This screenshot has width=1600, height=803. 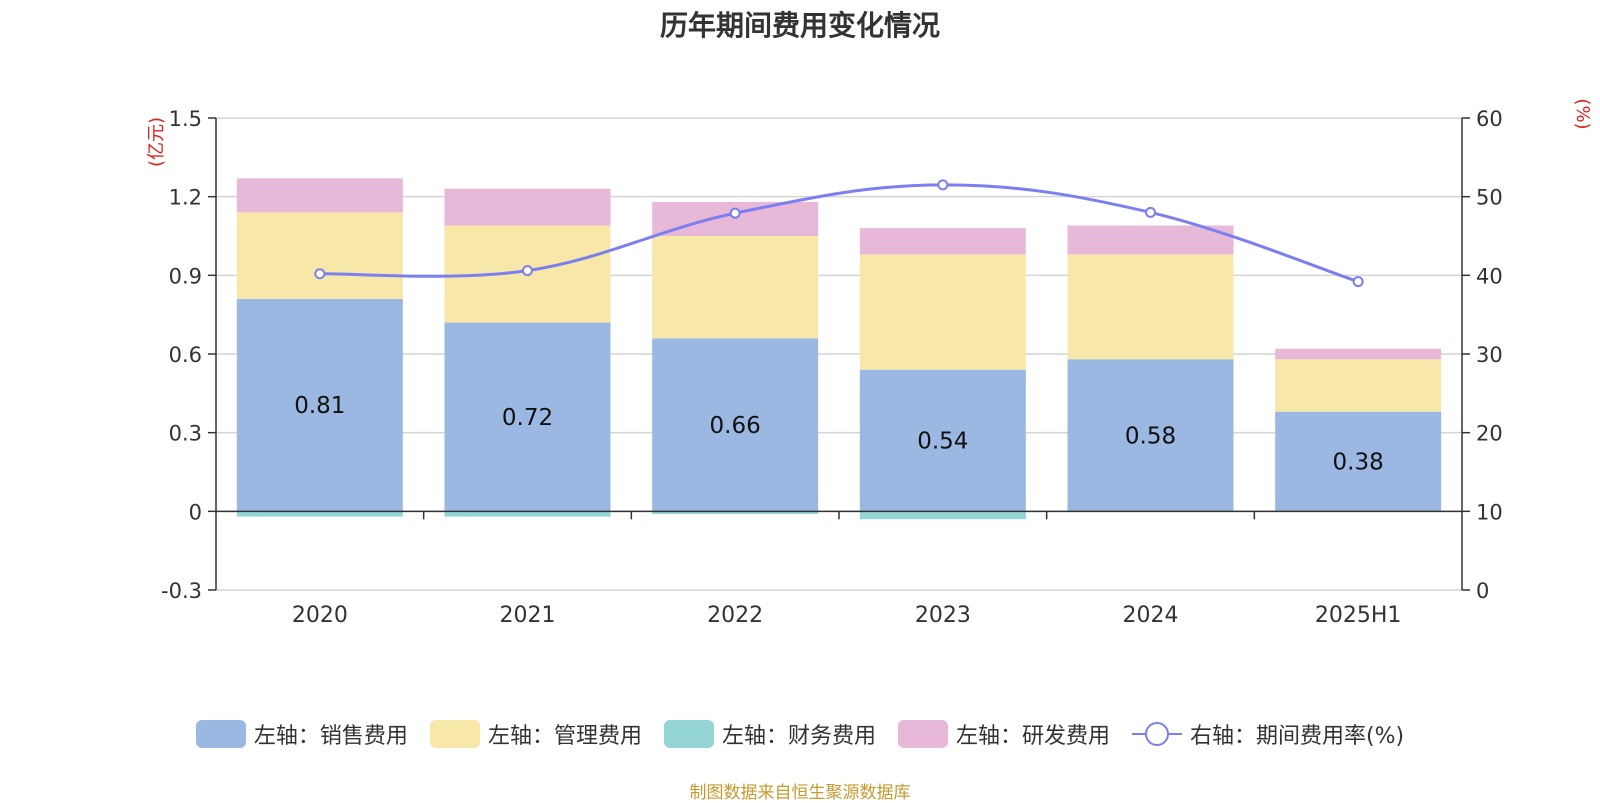 I want to click on x-axis-tick-label: 2020, so click(x=320, y=615).